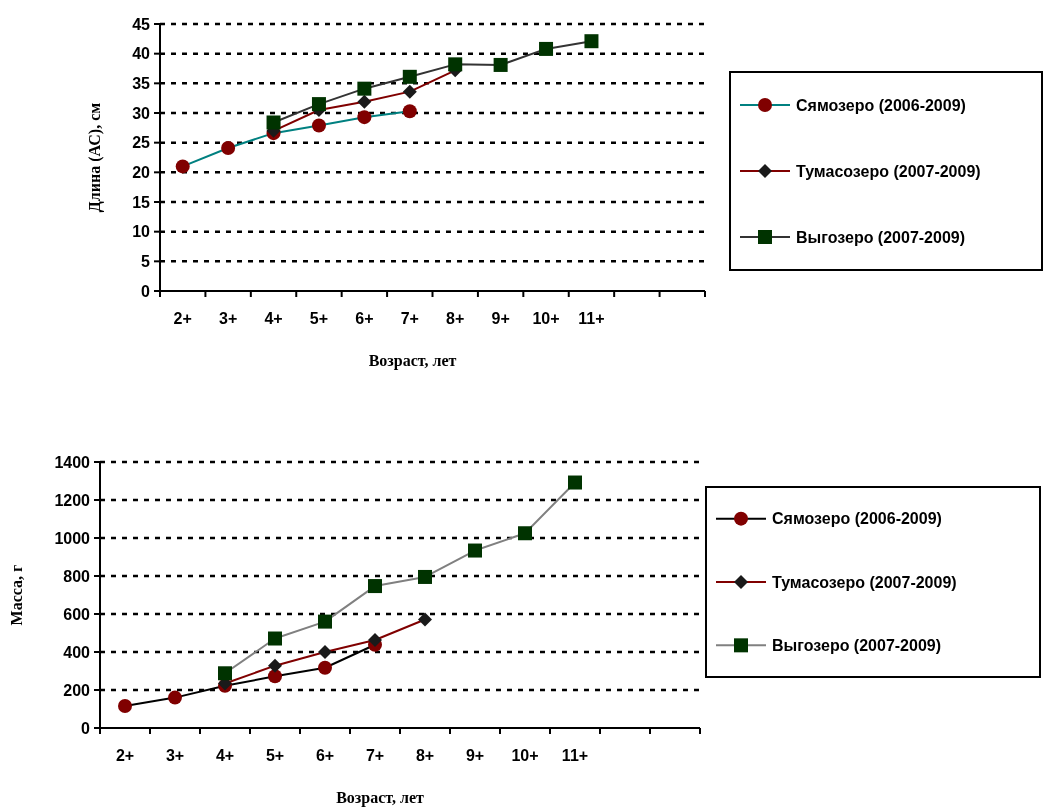  Describe the element at coordinates (141, 113) in the screenshot. I see `y-tick-label: 30` at that location.